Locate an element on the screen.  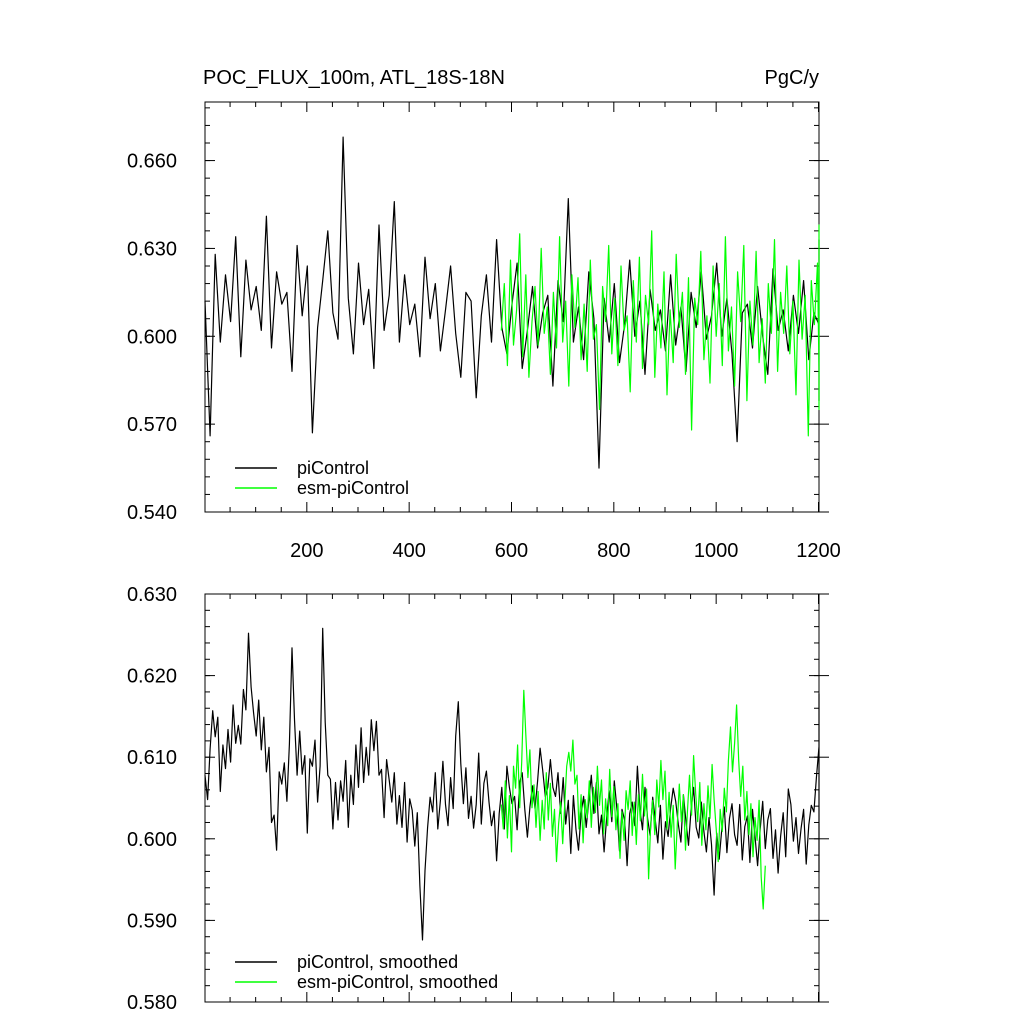
y-tick-label: 0.540 is located at coordinates (152, 513).